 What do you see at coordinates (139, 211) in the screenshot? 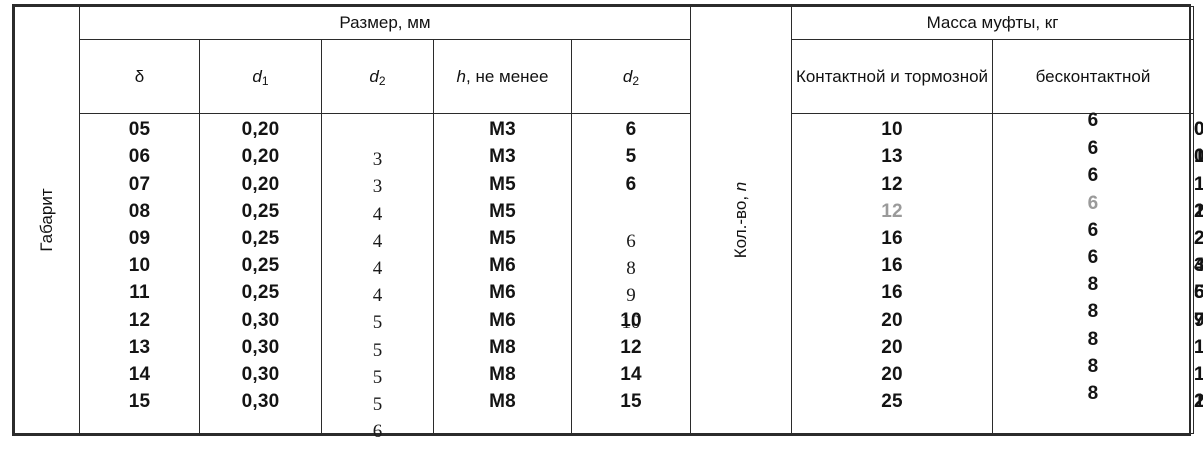
I see `cell-value: 08` at bounding box center [139, 211].